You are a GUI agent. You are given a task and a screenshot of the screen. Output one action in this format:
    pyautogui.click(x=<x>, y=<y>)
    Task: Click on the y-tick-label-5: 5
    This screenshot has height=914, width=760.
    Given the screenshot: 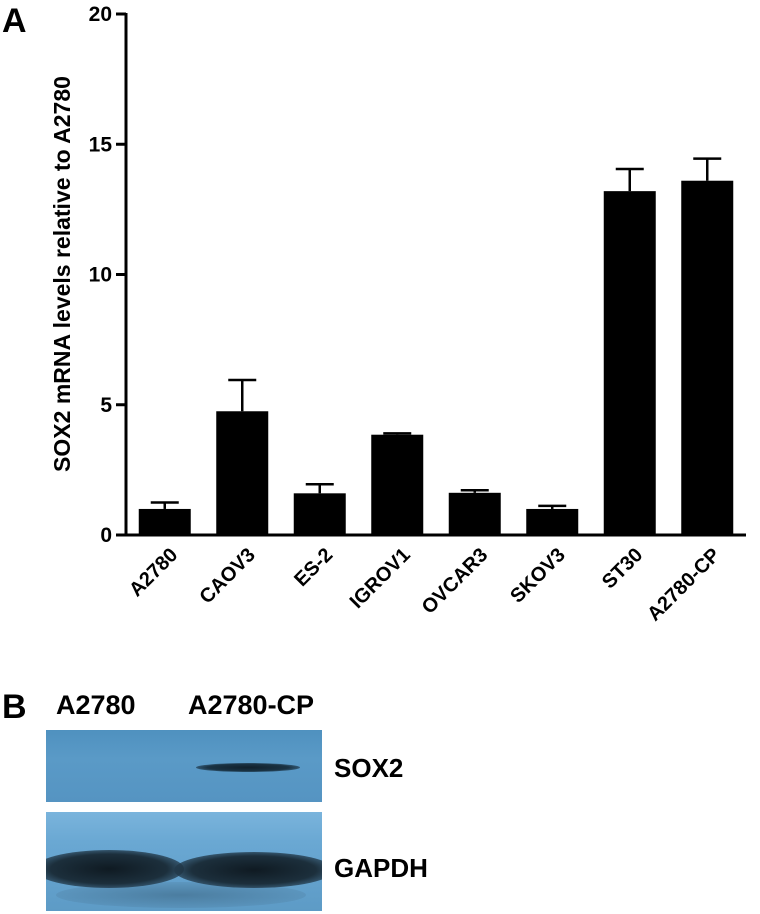 What is the action you would take?
    pyautogui.click(x=106, y=405)
    